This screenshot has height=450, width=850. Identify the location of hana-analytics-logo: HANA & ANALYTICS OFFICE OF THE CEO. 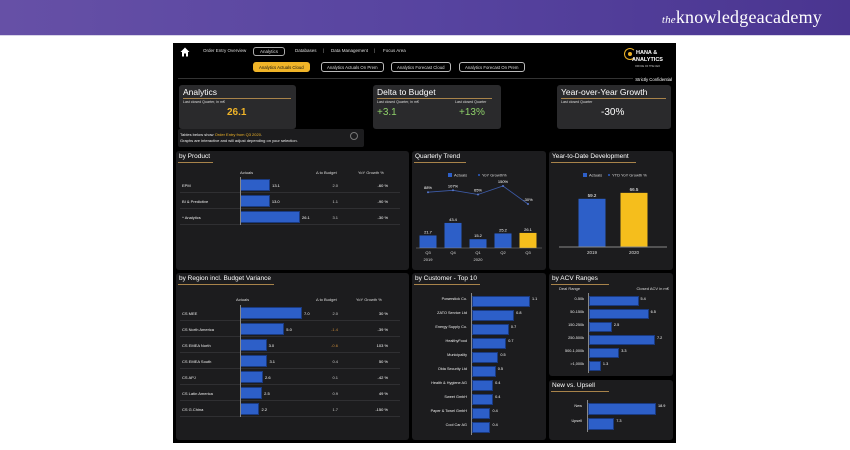
(645, 60).